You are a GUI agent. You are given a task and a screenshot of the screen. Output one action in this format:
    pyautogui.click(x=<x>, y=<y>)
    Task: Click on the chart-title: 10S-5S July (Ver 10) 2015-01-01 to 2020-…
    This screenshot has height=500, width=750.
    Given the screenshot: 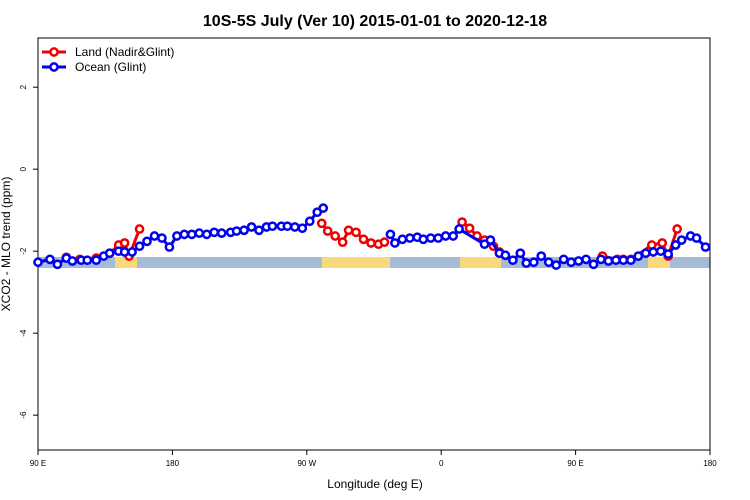 What is the action you would take?
    pyautogui.click(x=375, y=21)
    